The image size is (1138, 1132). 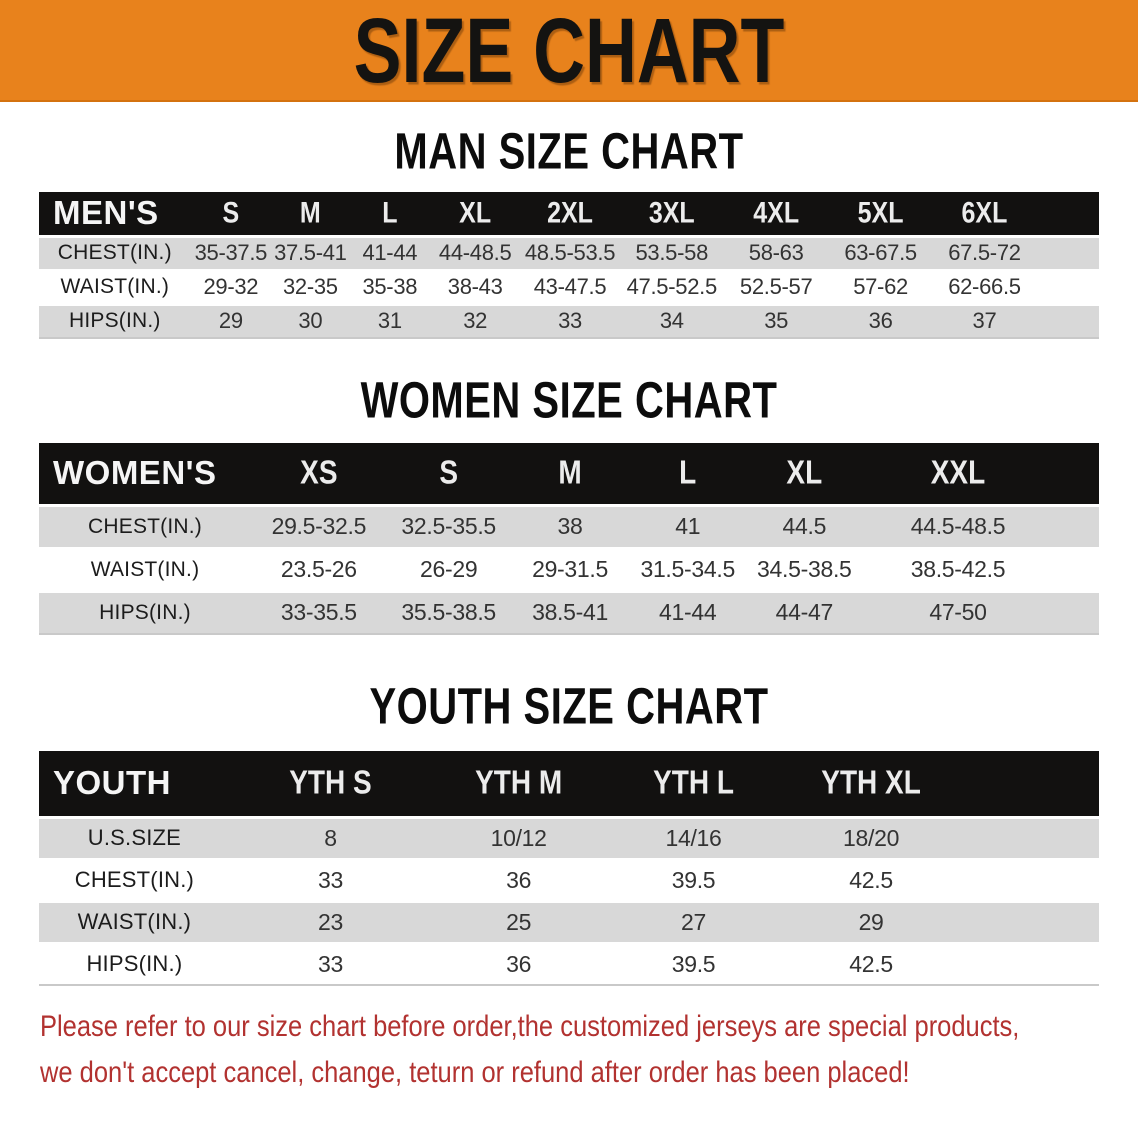 What do you see at coordinates (881, 214) in the screenshot?
I see `size-column-header: 5XL` at bounding box center [881, 214].